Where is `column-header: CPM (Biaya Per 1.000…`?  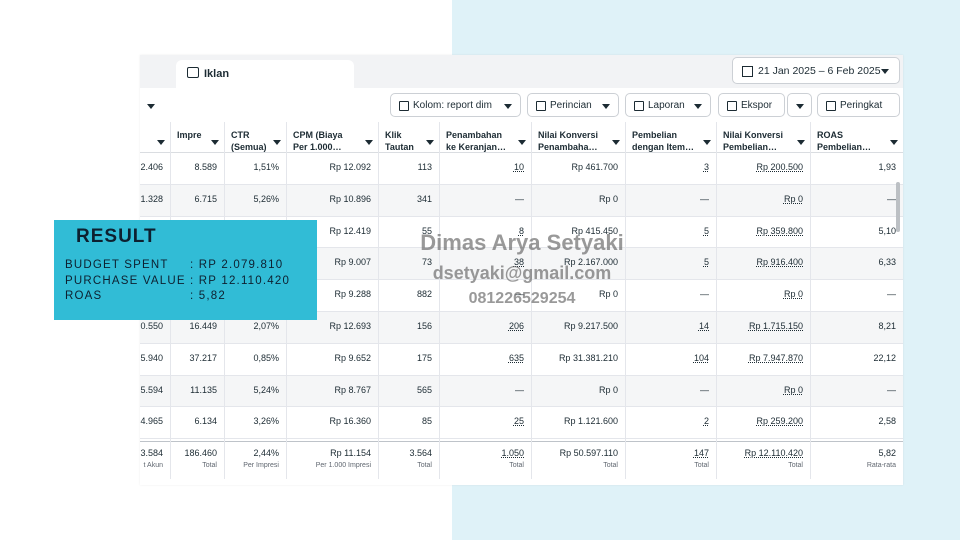
column-header: CPM (Biaya Per 1.000… is located at coordinates (318, 141).